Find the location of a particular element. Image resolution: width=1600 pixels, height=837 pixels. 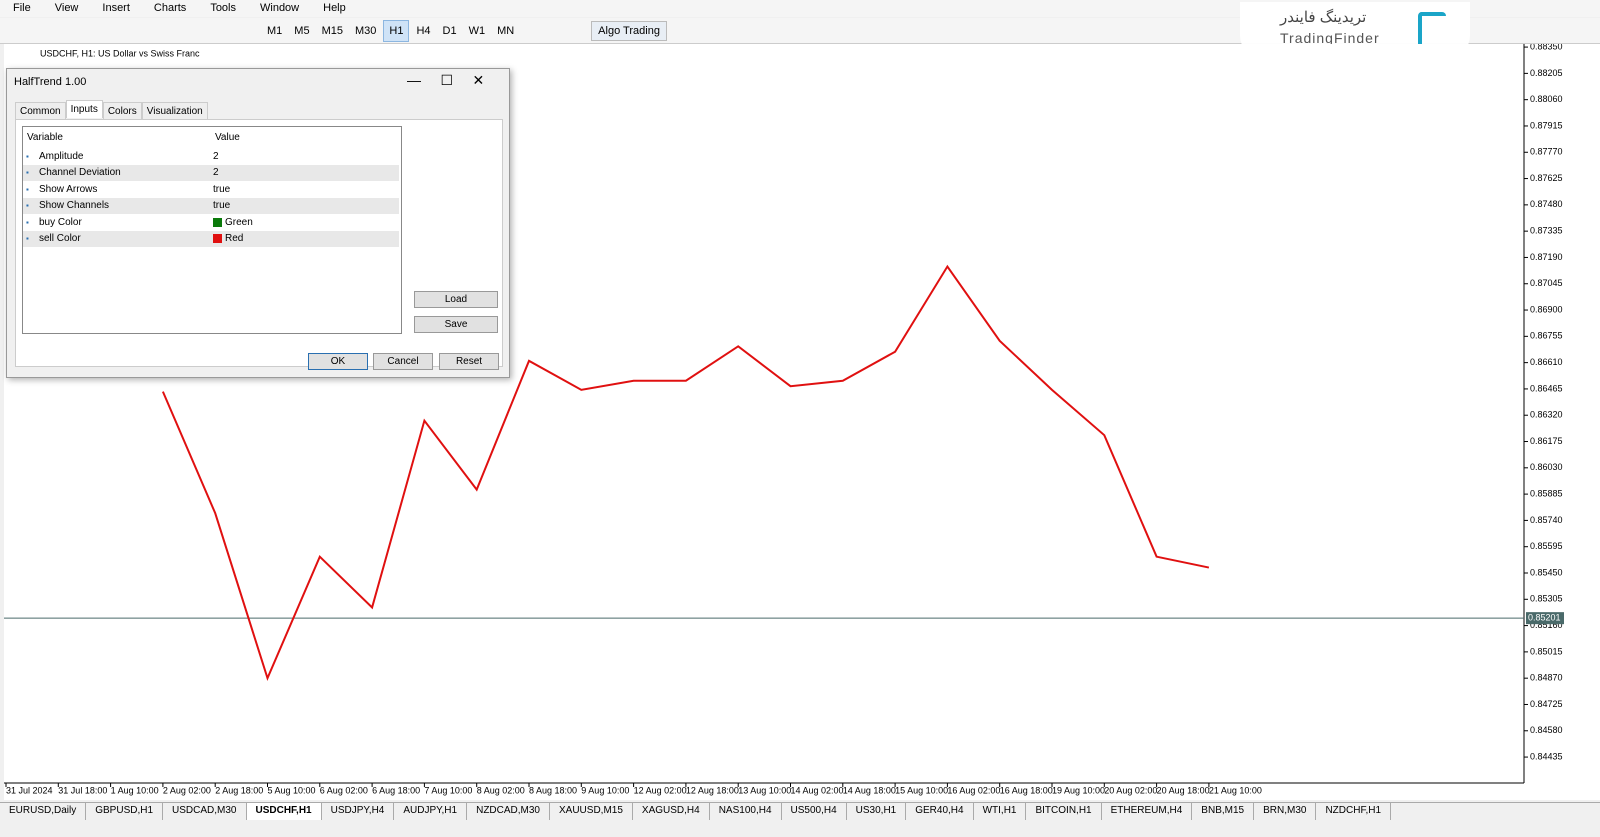

y-tick-label: 0.87335 is located at coordinates (1546, 231).